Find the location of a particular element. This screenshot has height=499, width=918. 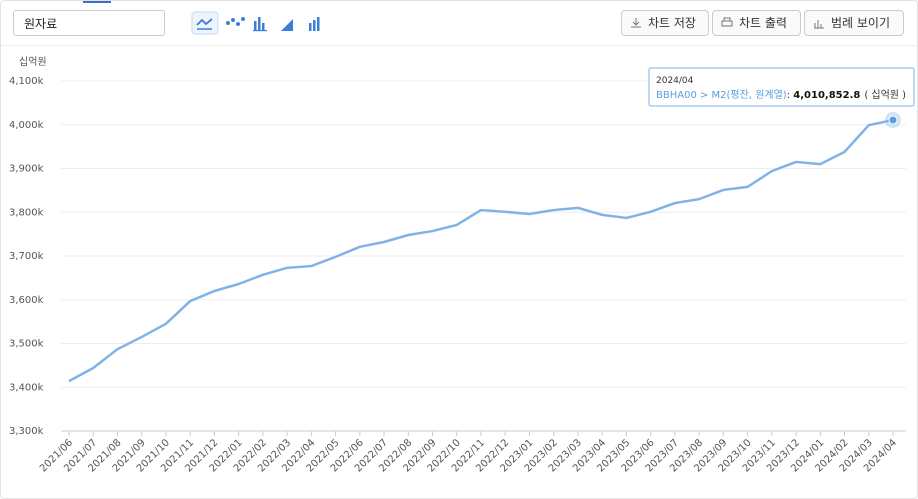

y-tick-label: 3,800k is located at coordinates (26, 212).